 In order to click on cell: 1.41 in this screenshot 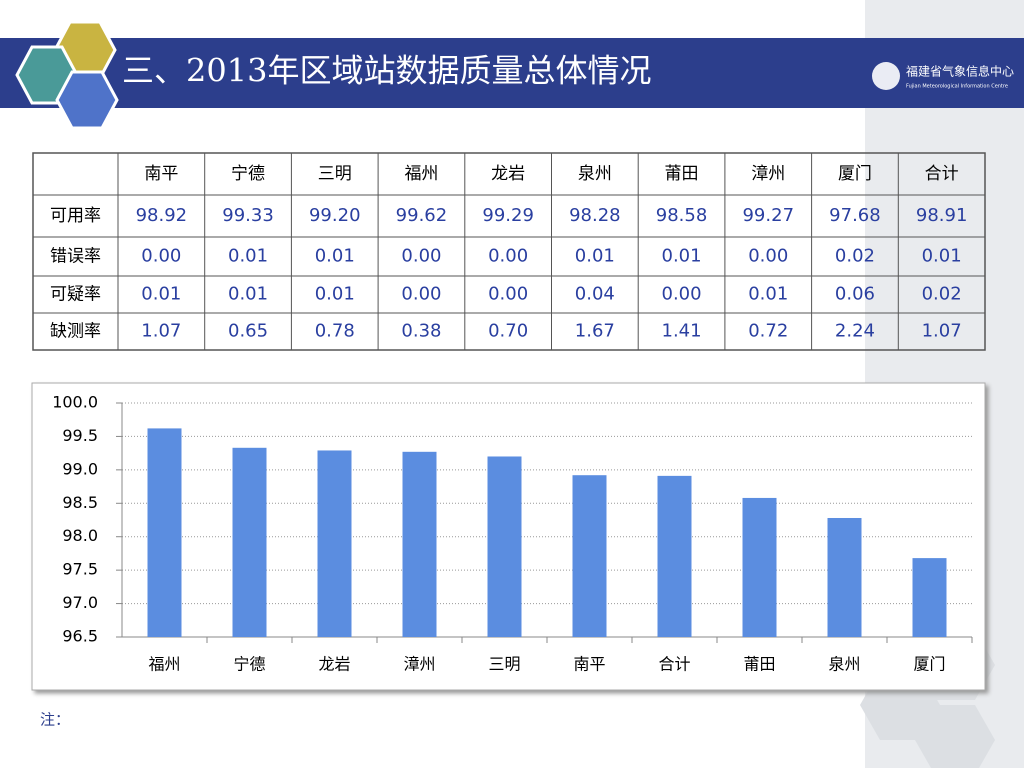, I will do `click(682, 331)`.